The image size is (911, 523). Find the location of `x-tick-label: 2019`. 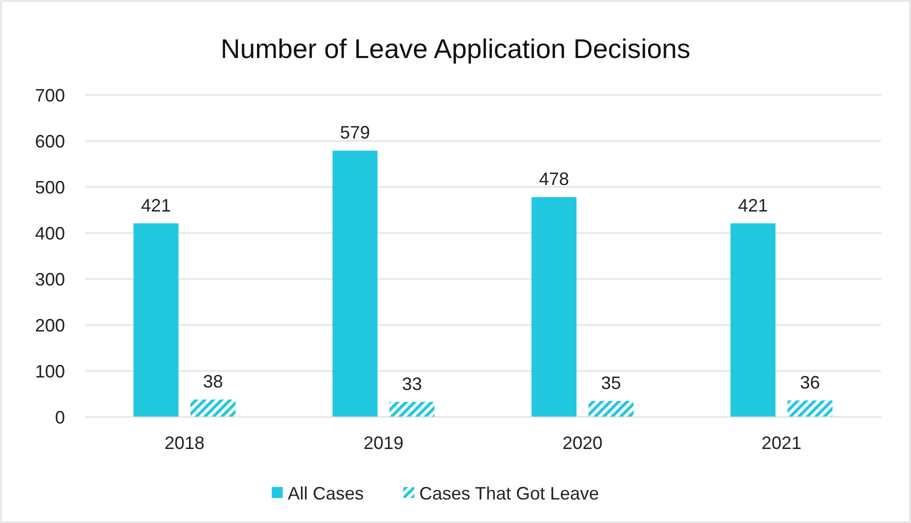

x-tick-label: 2019 is located at coordinates (383, 443).